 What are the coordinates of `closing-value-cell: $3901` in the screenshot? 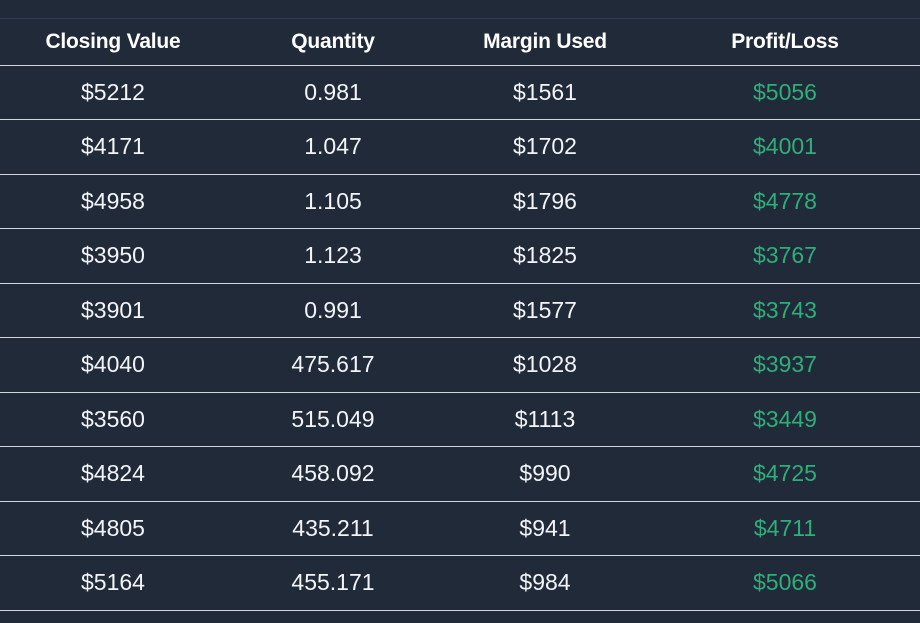 It's located at (113, 310).